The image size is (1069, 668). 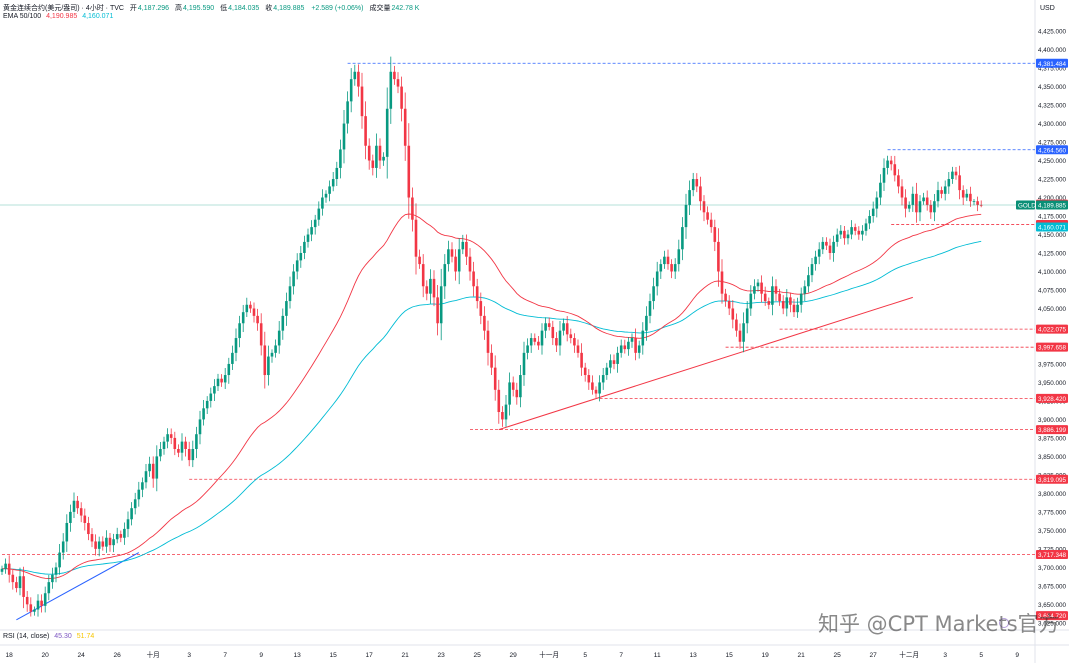 What do you see at coordinates (694, 655) in the screenshot?
I see `time-tick-label: 13` at bounding box center [694, 655].